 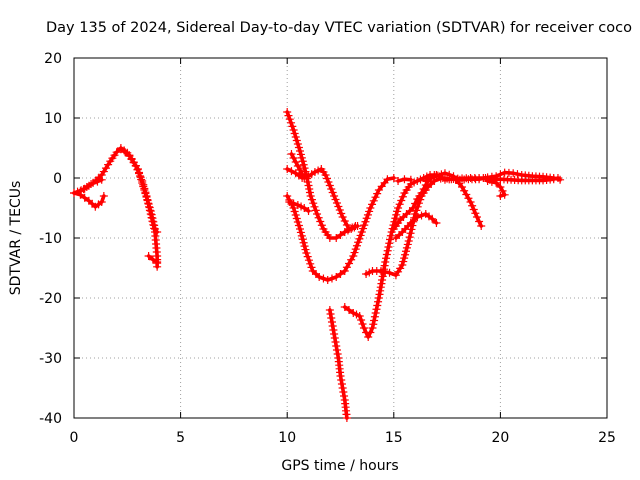 What do you see at coordinates (416, 226) in the screenshot?
I see `series-pass-o` at bounding box center [416, 226].